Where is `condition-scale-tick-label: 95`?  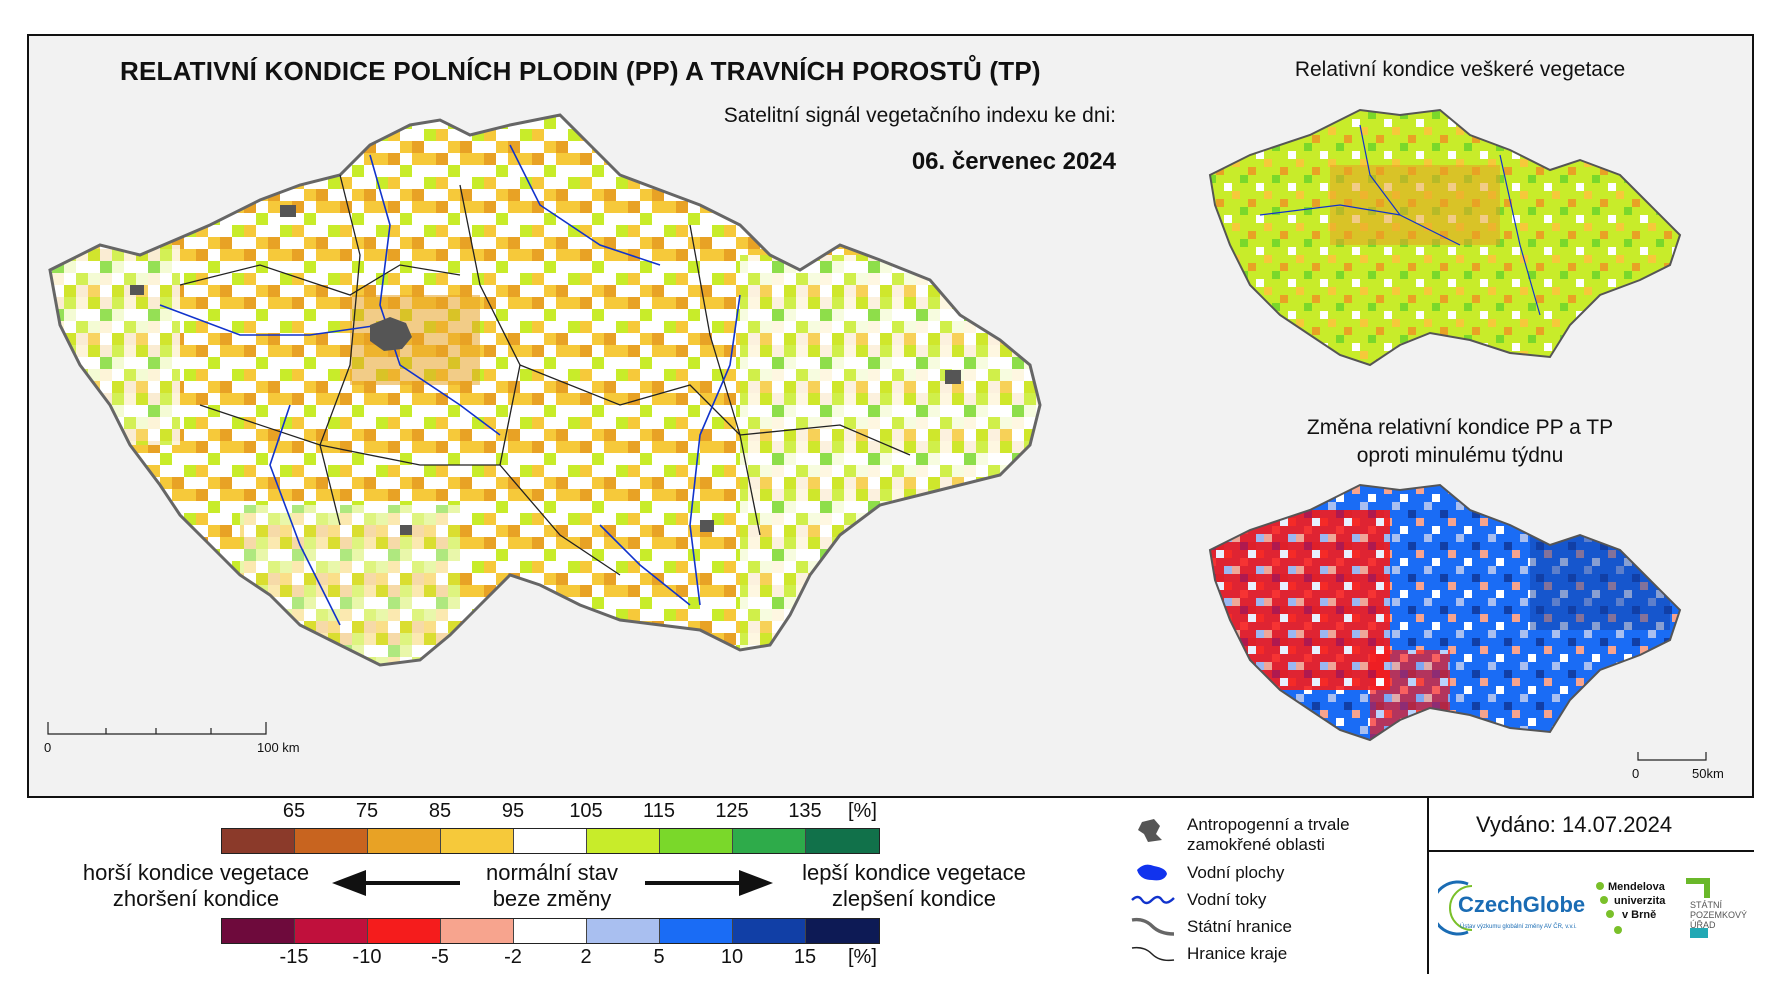
condition-scale-tick-label: 95 is located at coordinates (513, 811).